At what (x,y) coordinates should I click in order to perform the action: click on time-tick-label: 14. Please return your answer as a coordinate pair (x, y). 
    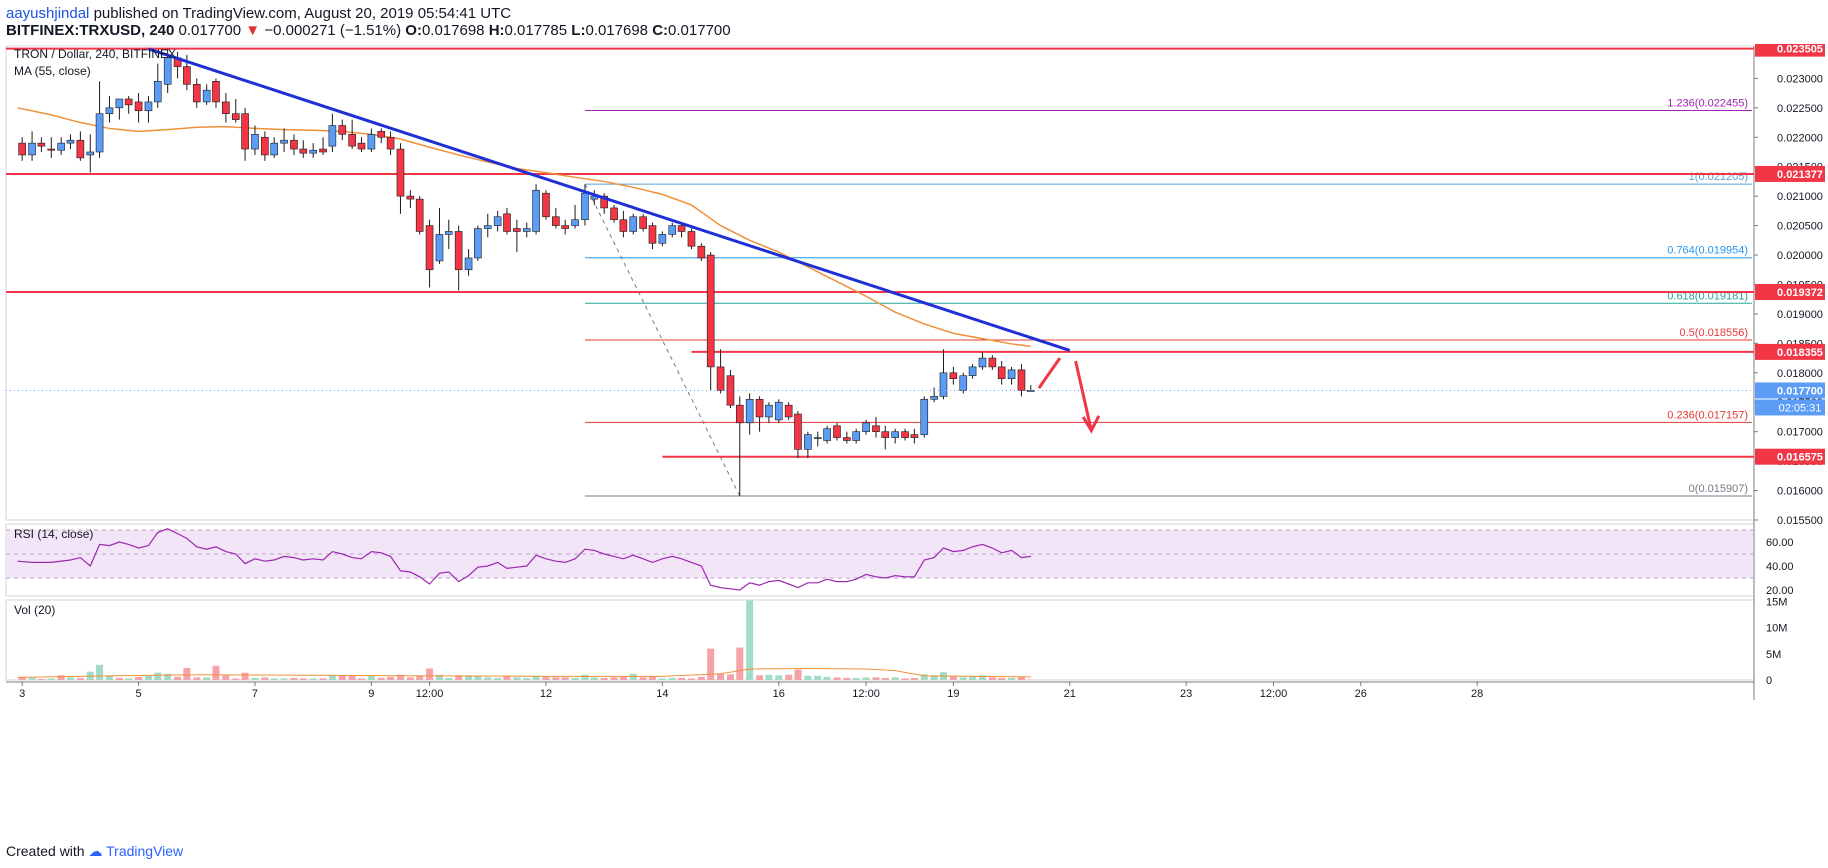
    Looking at the image, I should click on (662, 694).